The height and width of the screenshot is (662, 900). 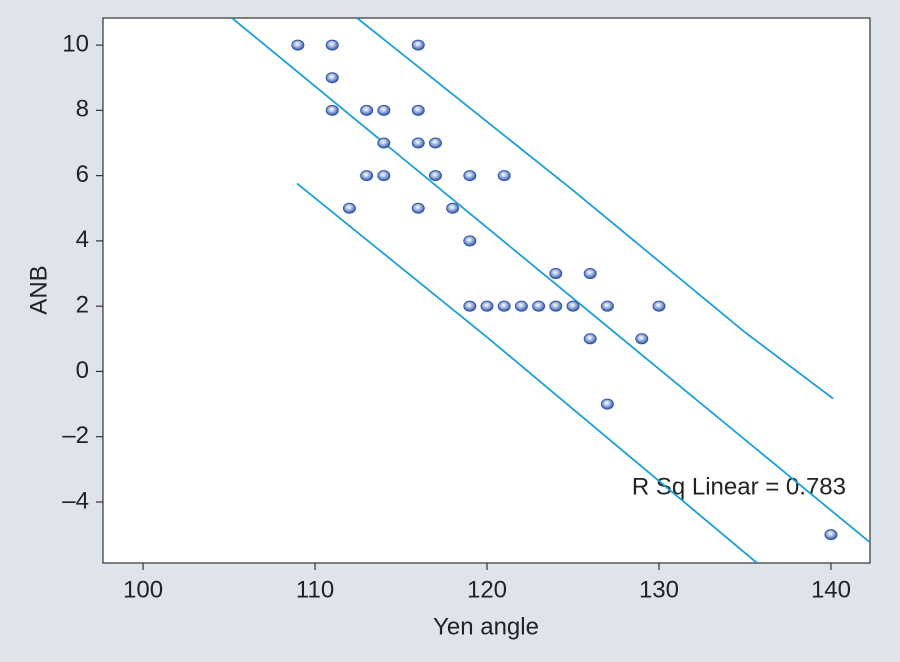 What do you see at coordinates (739, 486) in the screenshot?
I see `annotation: R Sq Linear = 0.783` at bounding box center [739, 486].